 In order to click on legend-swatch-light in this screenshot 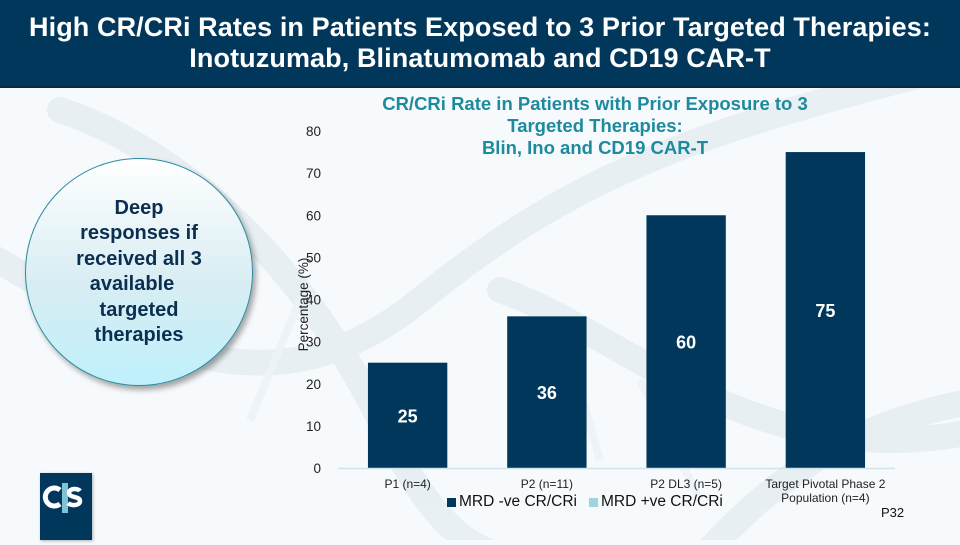, I will do `click(593, 502)`.